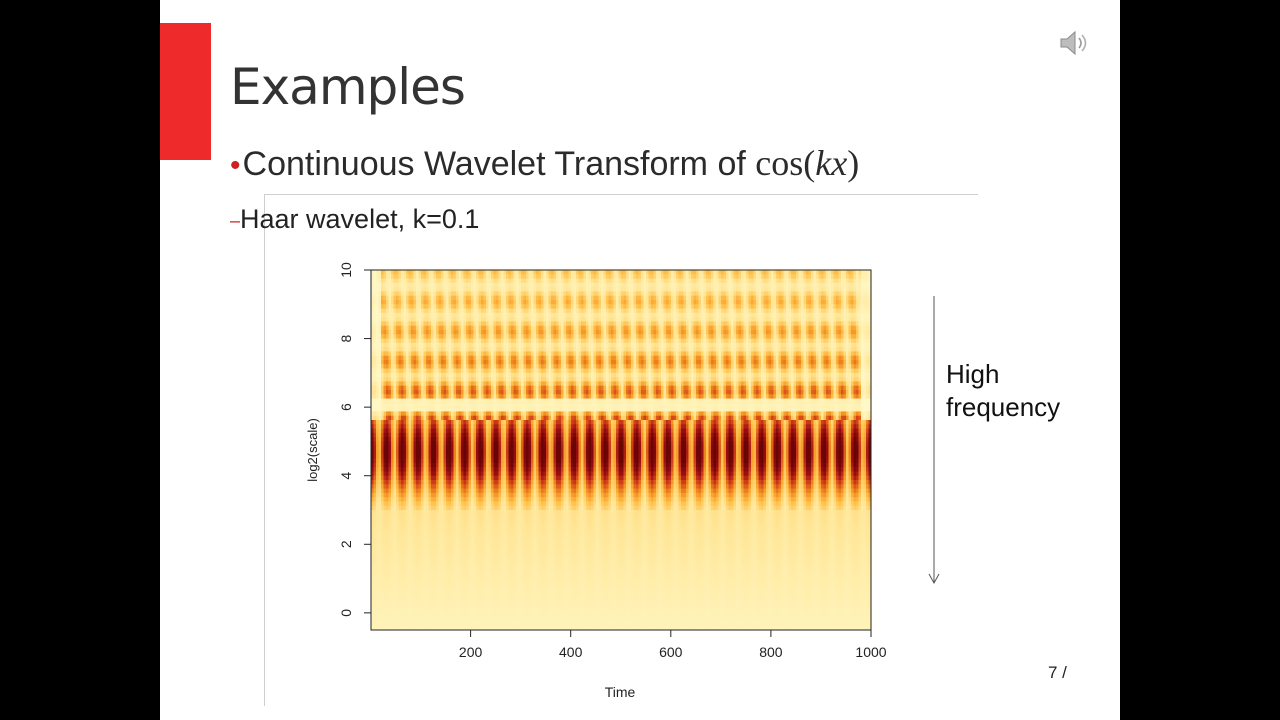  I want to click on speaker-icon, so click(1074, 45).